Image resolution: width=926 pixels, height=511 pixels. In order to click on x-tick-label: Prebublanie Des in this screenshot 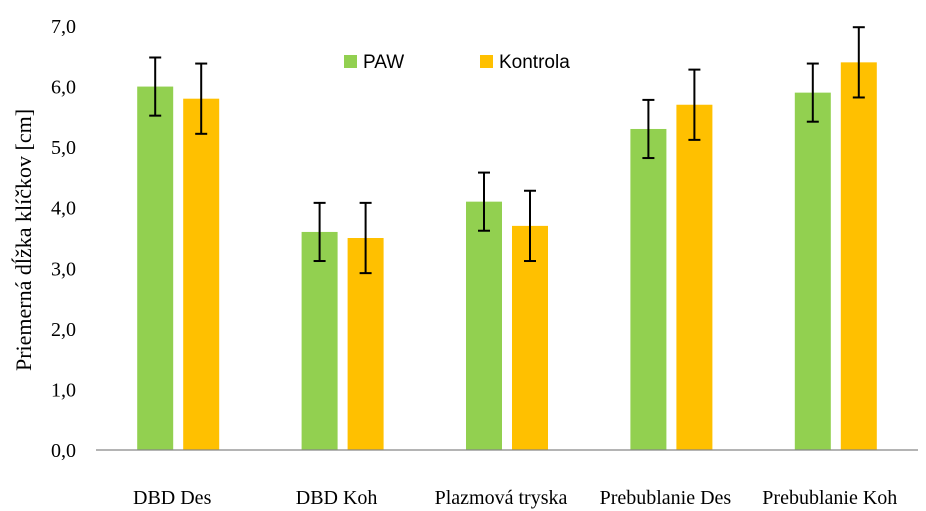, I will do `click(666, 498)`.